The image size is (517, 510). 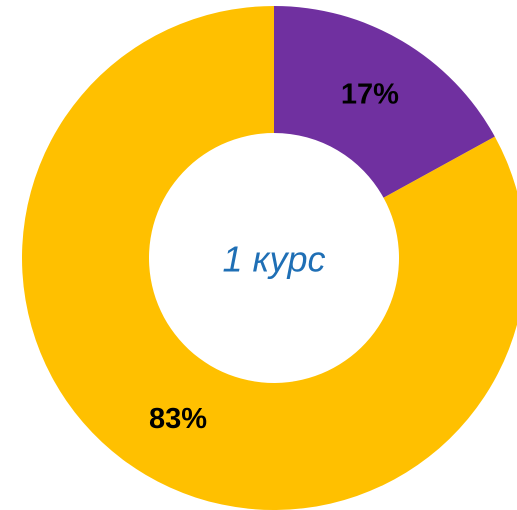 I want to click on value-label: 83%, so click(x=178, y=419).